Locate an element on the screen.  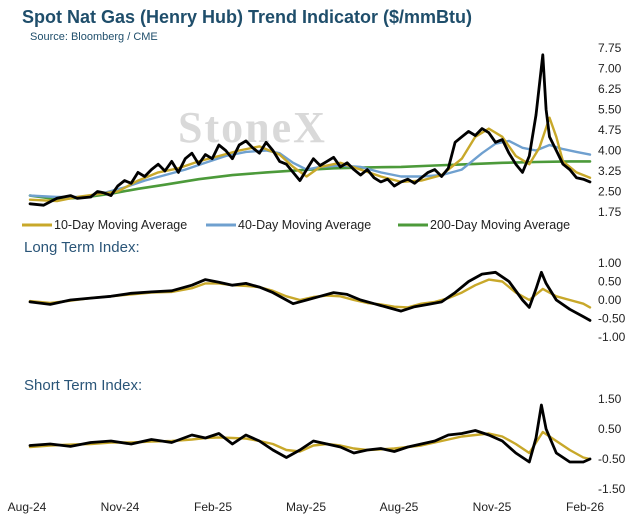
y-tick-label: 7.00 is located at coordinates (610, 69).